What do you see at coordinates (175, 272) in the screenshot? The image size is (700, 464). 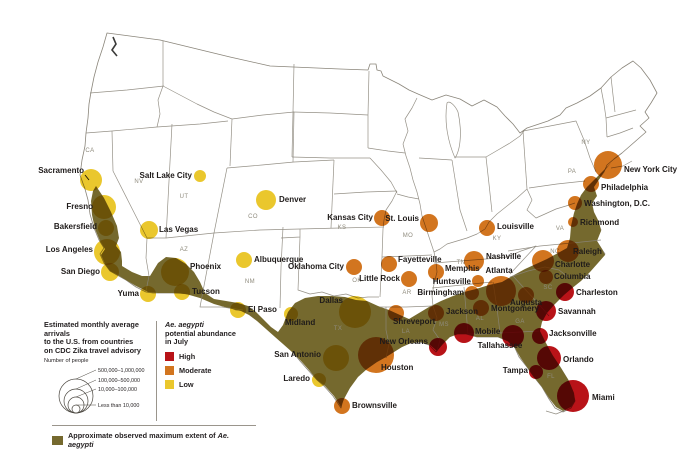 I see `city-marker-phoenix` at bounding box center [175, 272].